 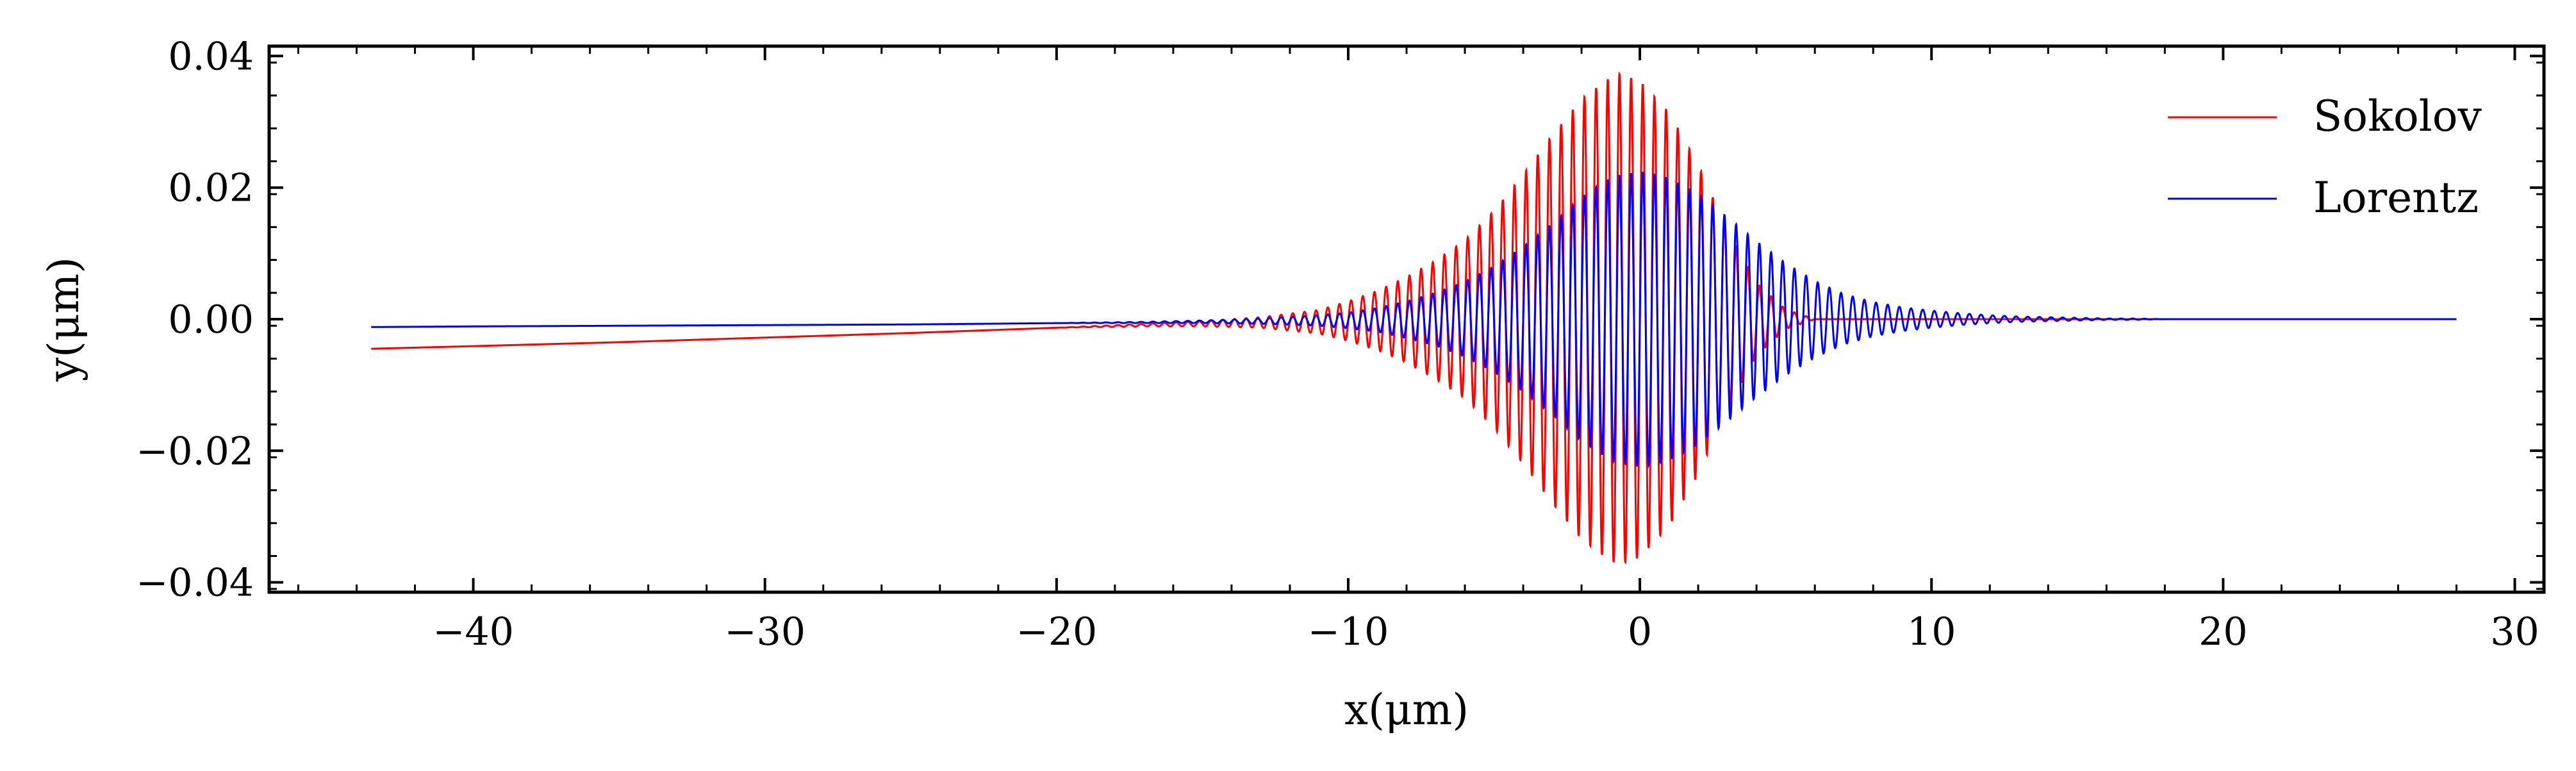 I want to click on y-tick-label: −0.02, so click(x=195, y=451).